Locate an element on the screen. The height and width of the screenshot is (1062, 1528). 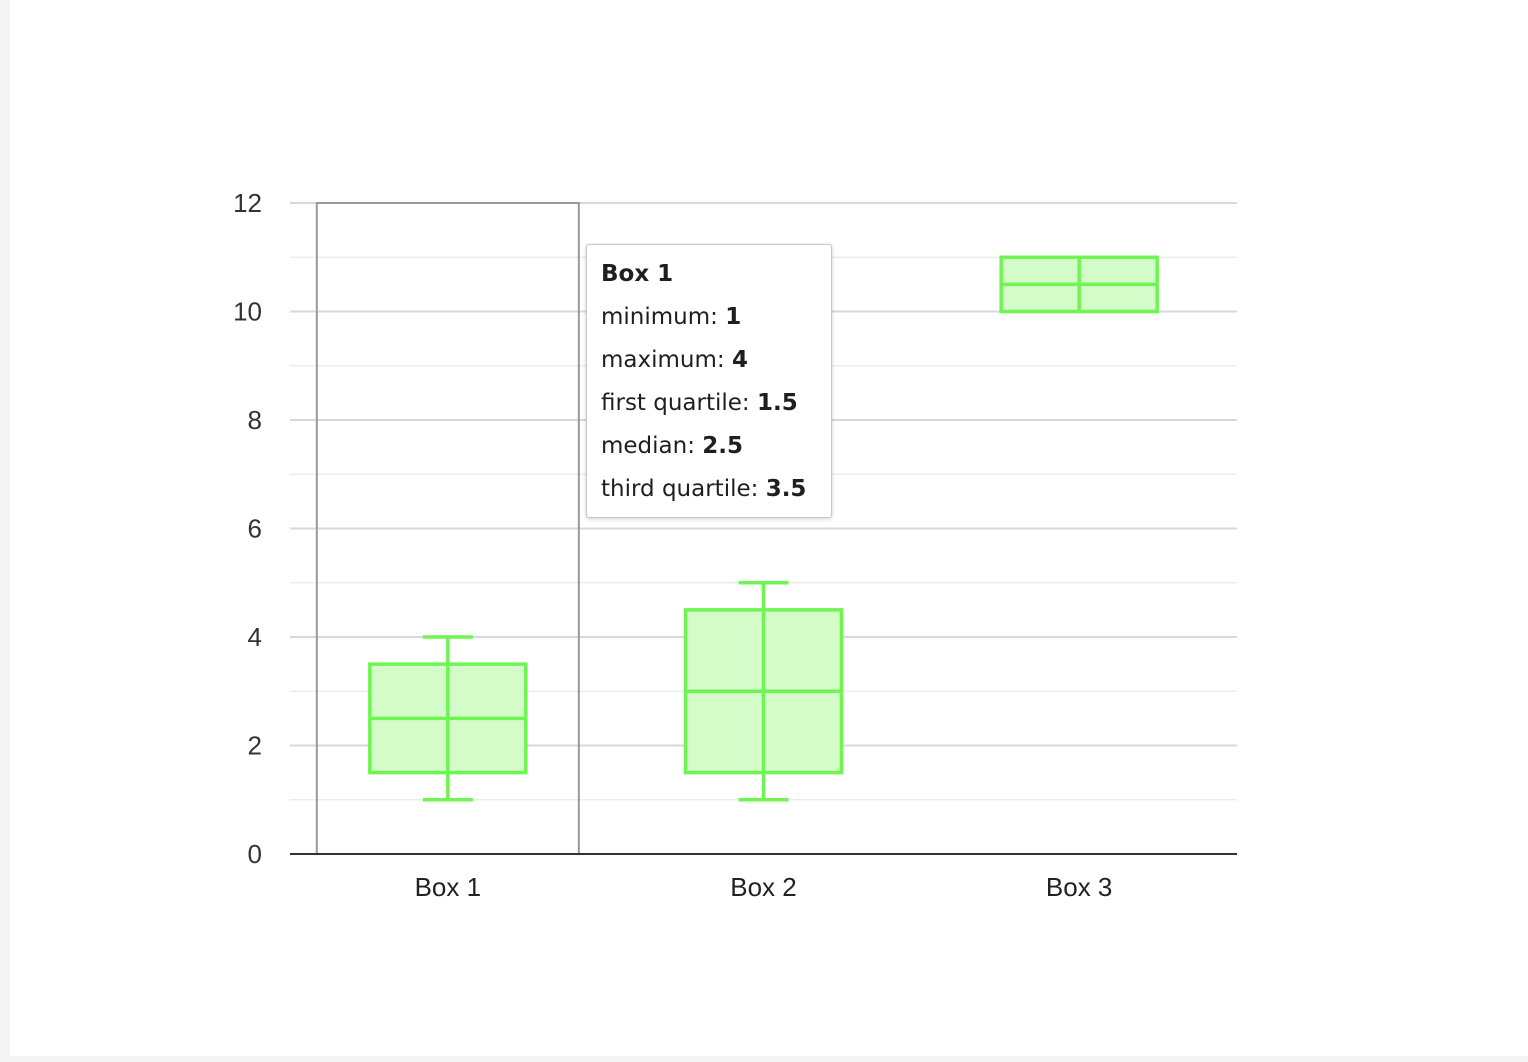
tooltip-label: first quartile: is located at coordinates (675, 403).